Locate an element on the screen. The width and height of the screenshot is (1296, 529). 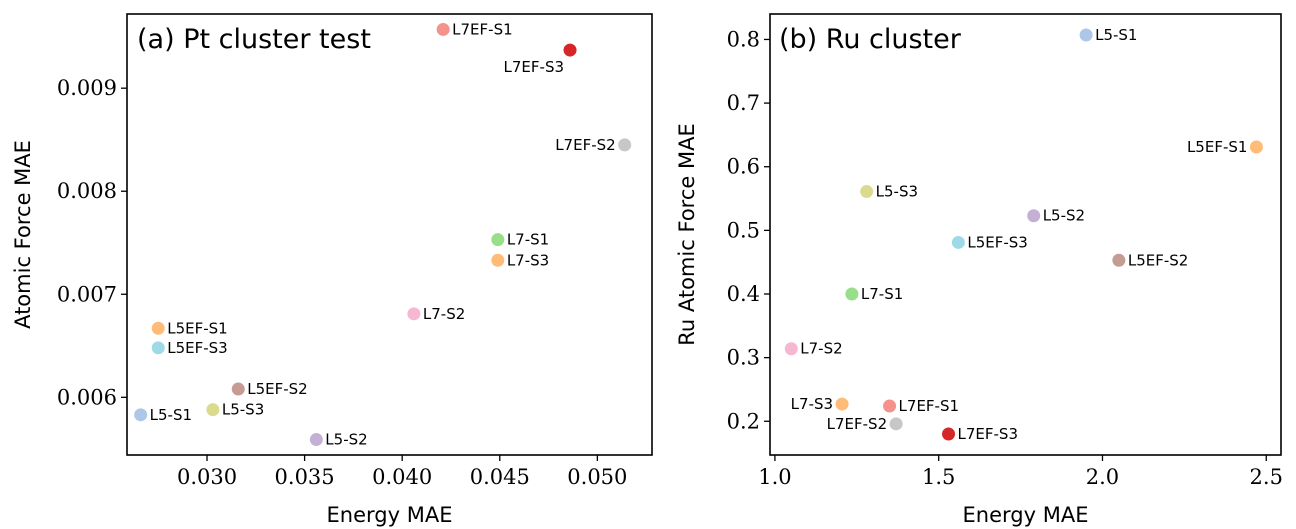
x-tick-label: 1.0 is located at coordinates (774, 477).